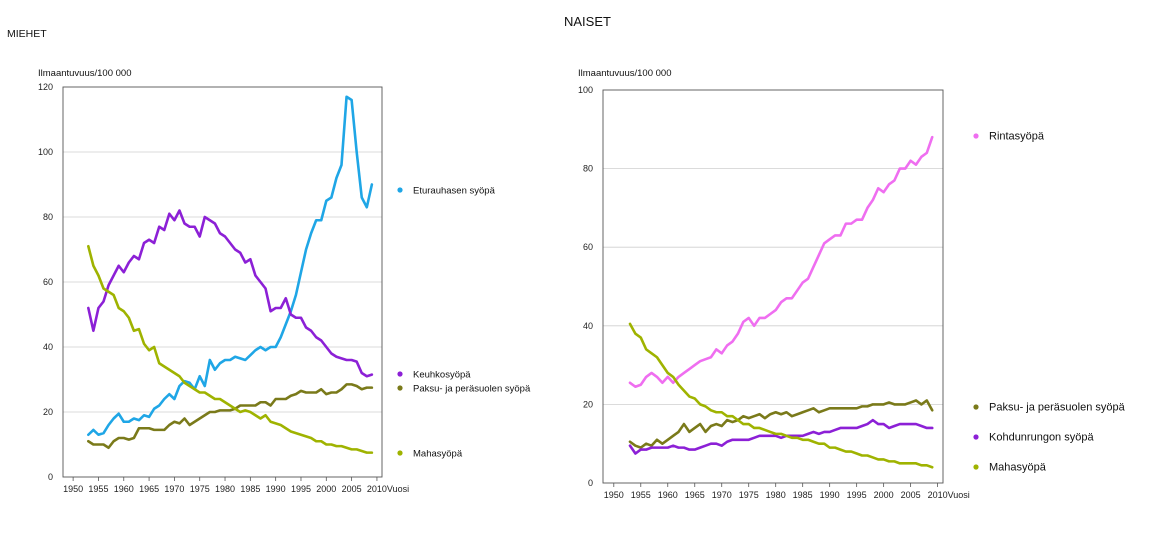 The height and width of the screenshot is (545, 1149). What do you see at coordinates (442, 375) in the screenshot?
I see `legend-label: Keuhkosyöpä` at bounding box center [442, 375].